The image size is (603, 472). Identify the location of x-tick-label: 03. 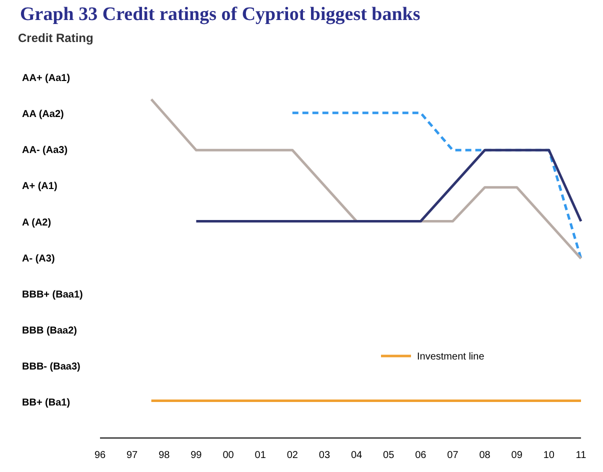
(324, 455).